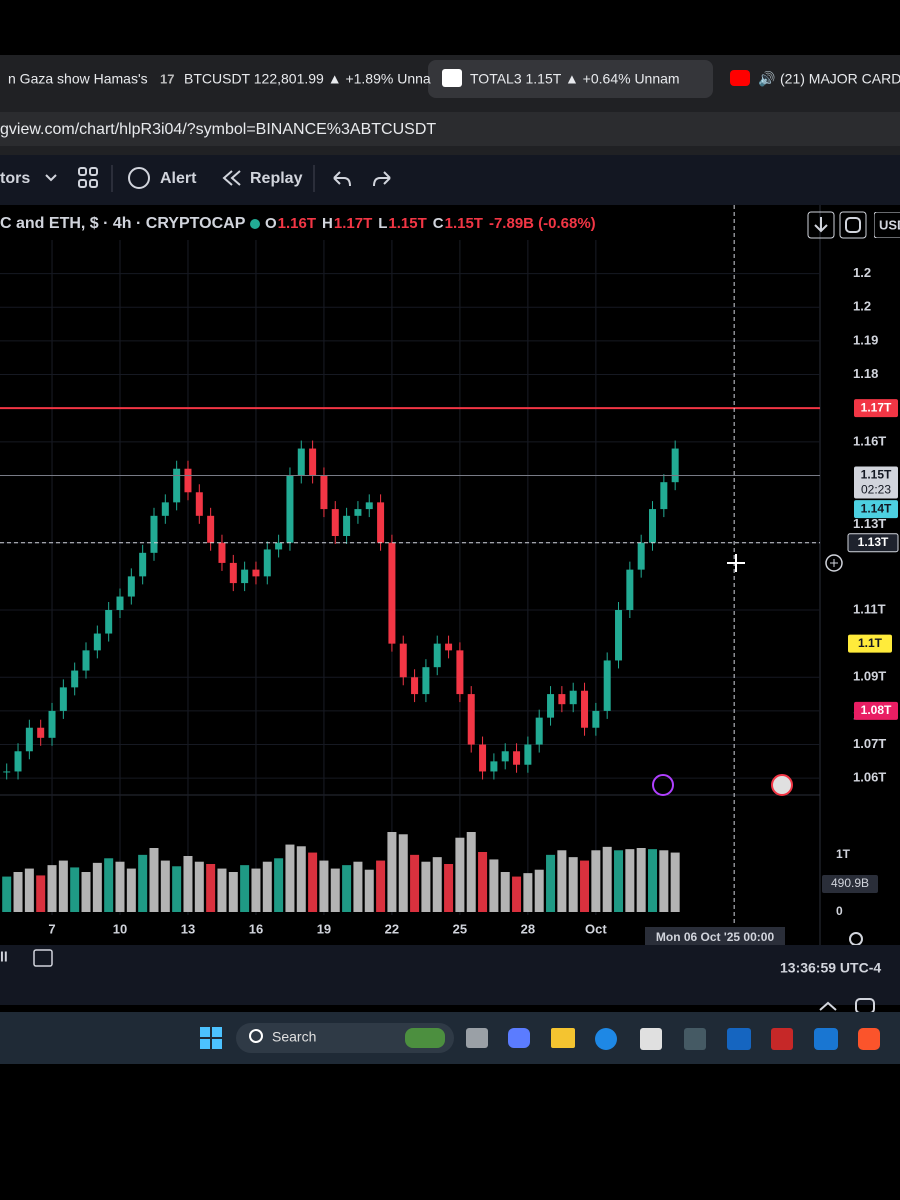  Describe the element at coordinates (876, 710) in the screenshot. I see `price-badge-label: 1.08T` at that location.